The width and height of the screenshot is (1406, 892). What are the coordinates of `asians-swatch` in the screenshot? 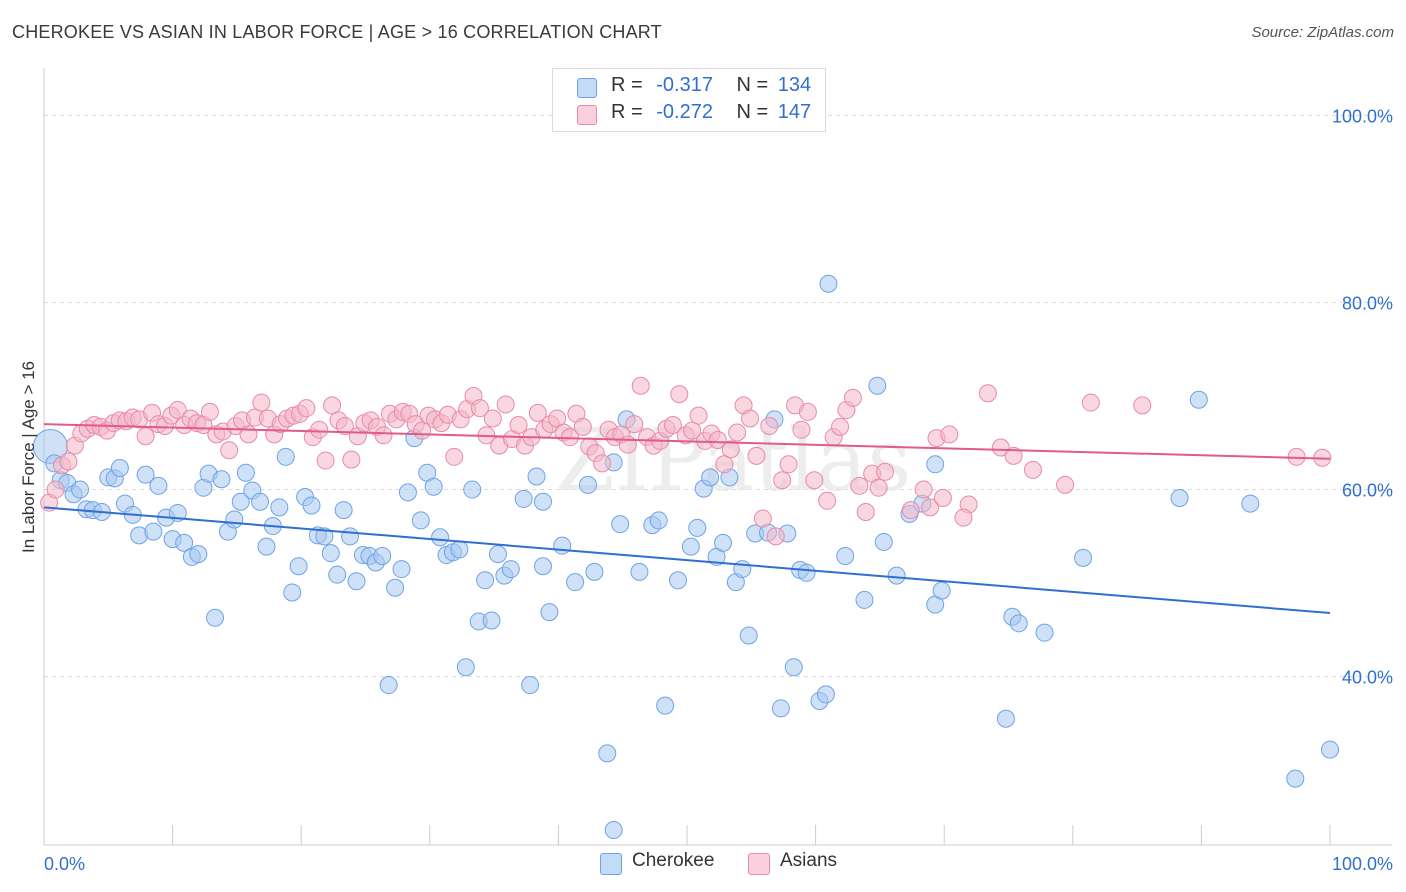 It's located at (587, 115).